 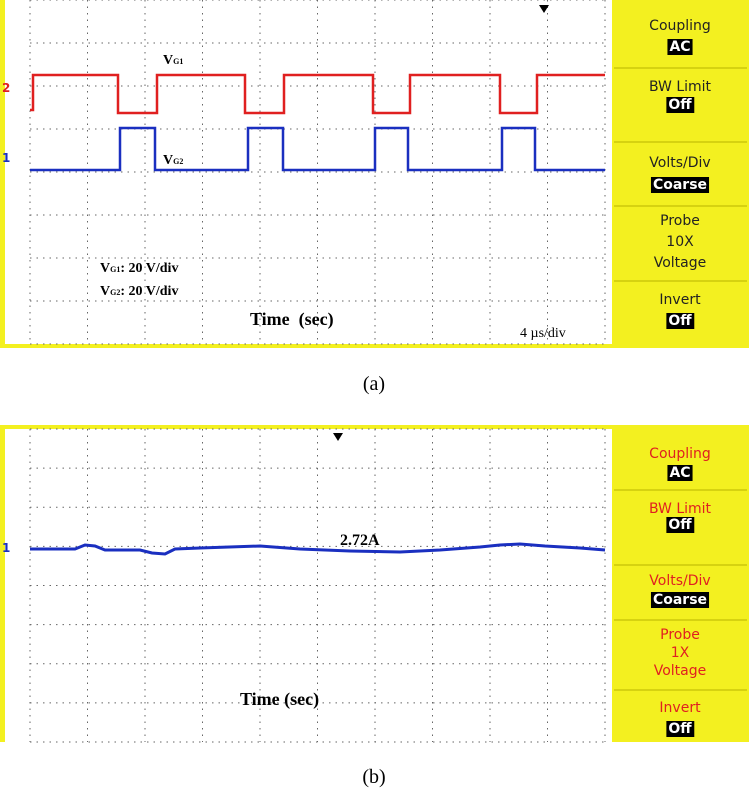 I want to click on label-sub: G1, so click(x=178, y=61).